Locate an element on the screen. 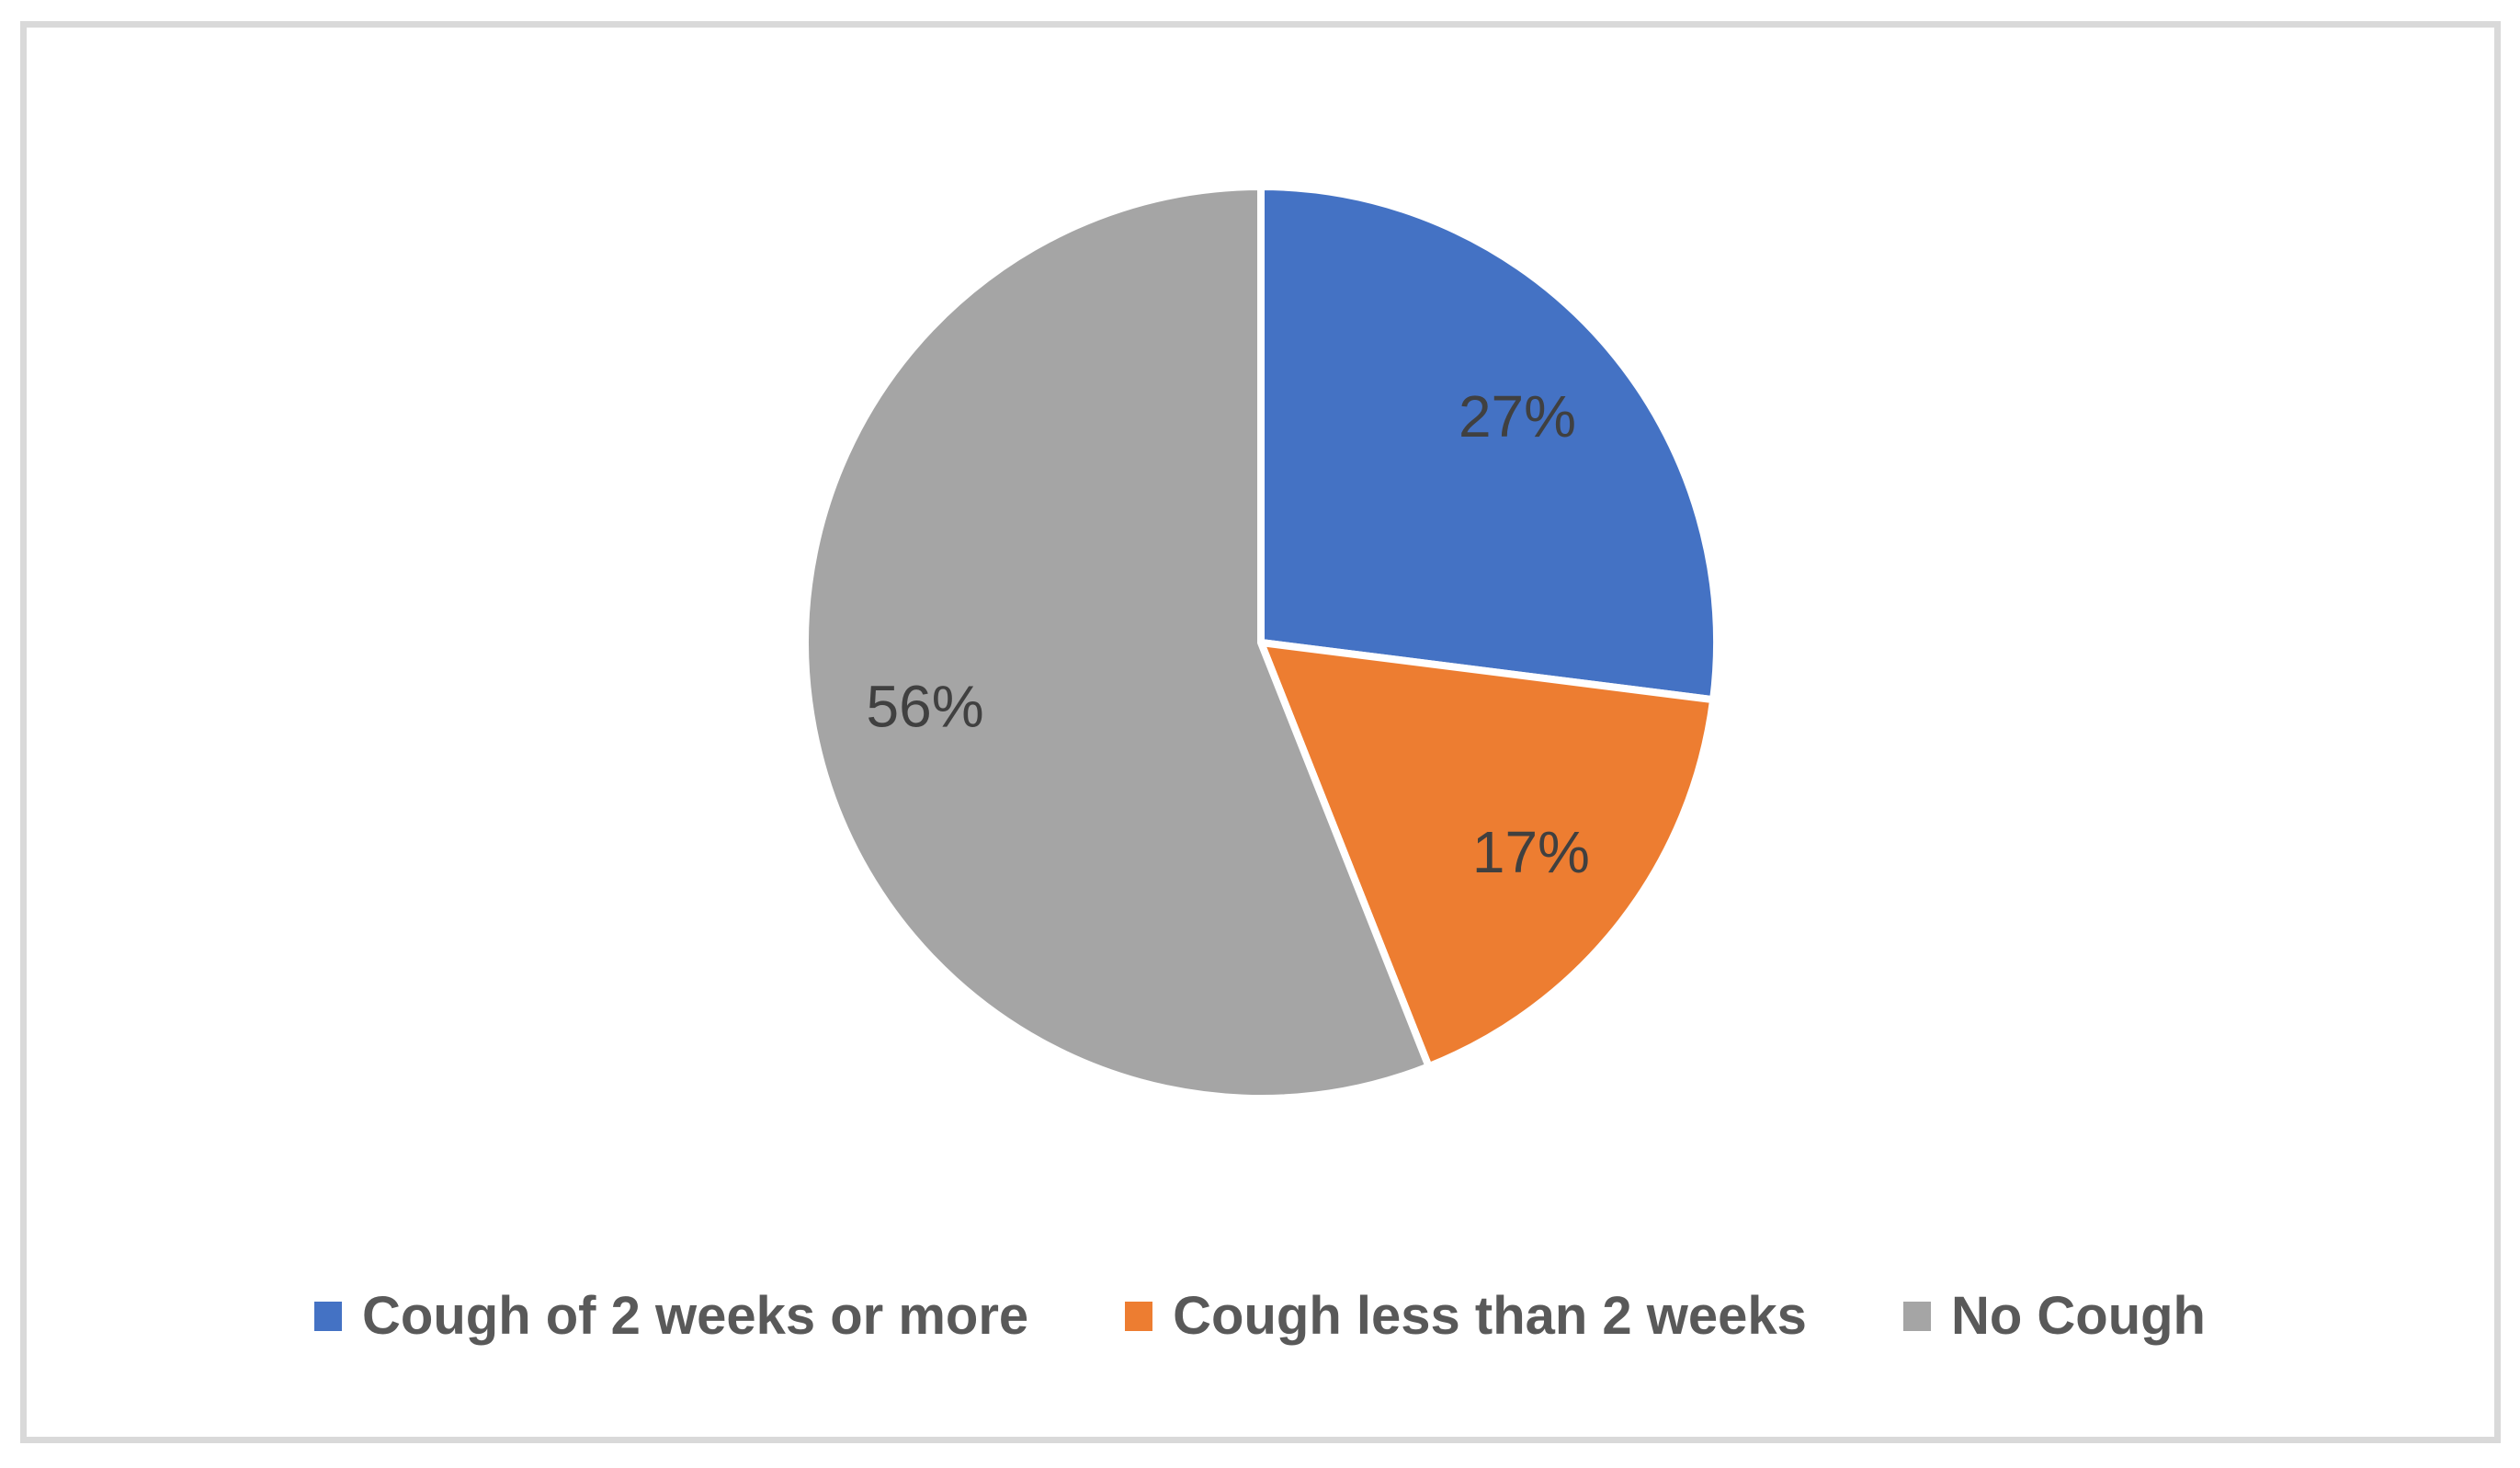  pie-slice-cough-less-than-2-weeks is located at coordinates (1487, 855).